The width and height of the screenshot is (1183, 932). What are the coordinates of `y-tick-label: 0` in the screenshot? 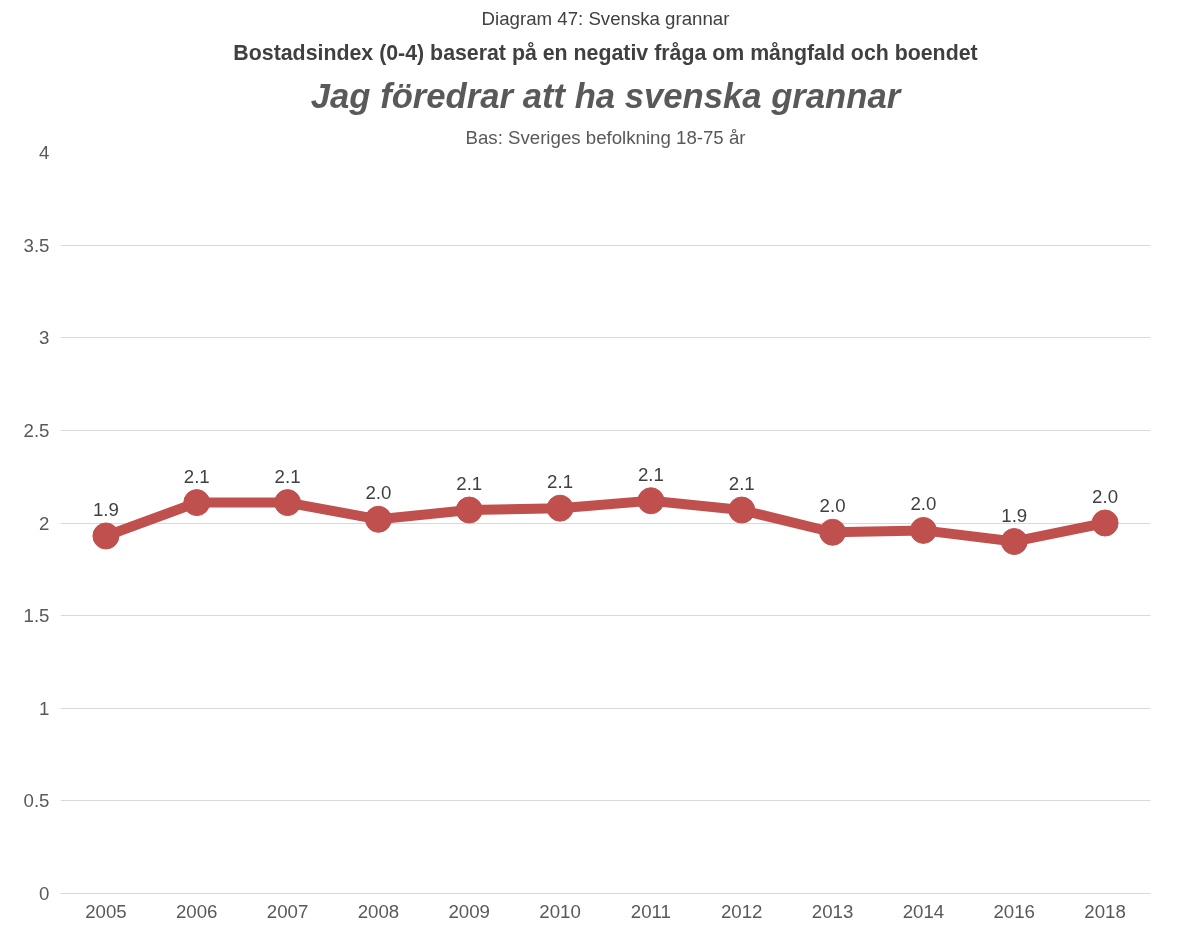 It's located at (44, 893).